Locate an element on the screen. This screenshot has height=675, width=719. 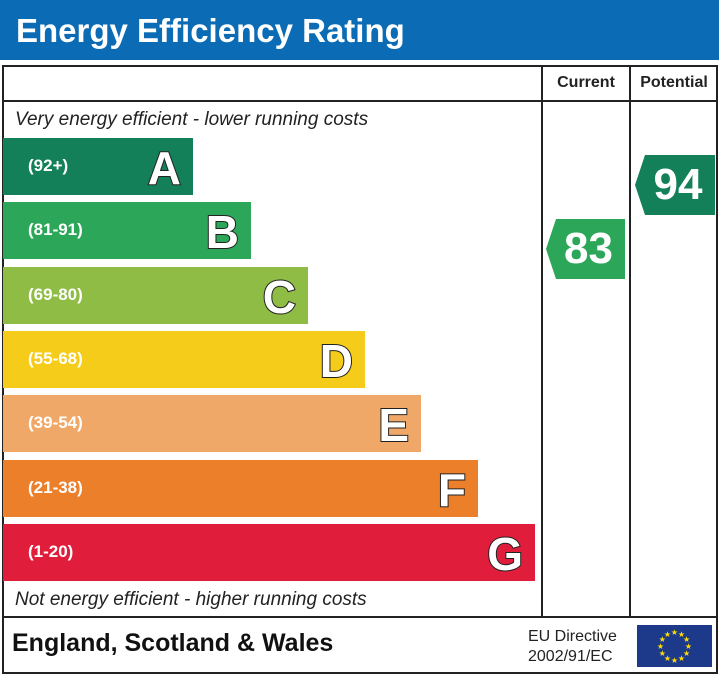
band-letter: A is located at coordinates (164, 168).